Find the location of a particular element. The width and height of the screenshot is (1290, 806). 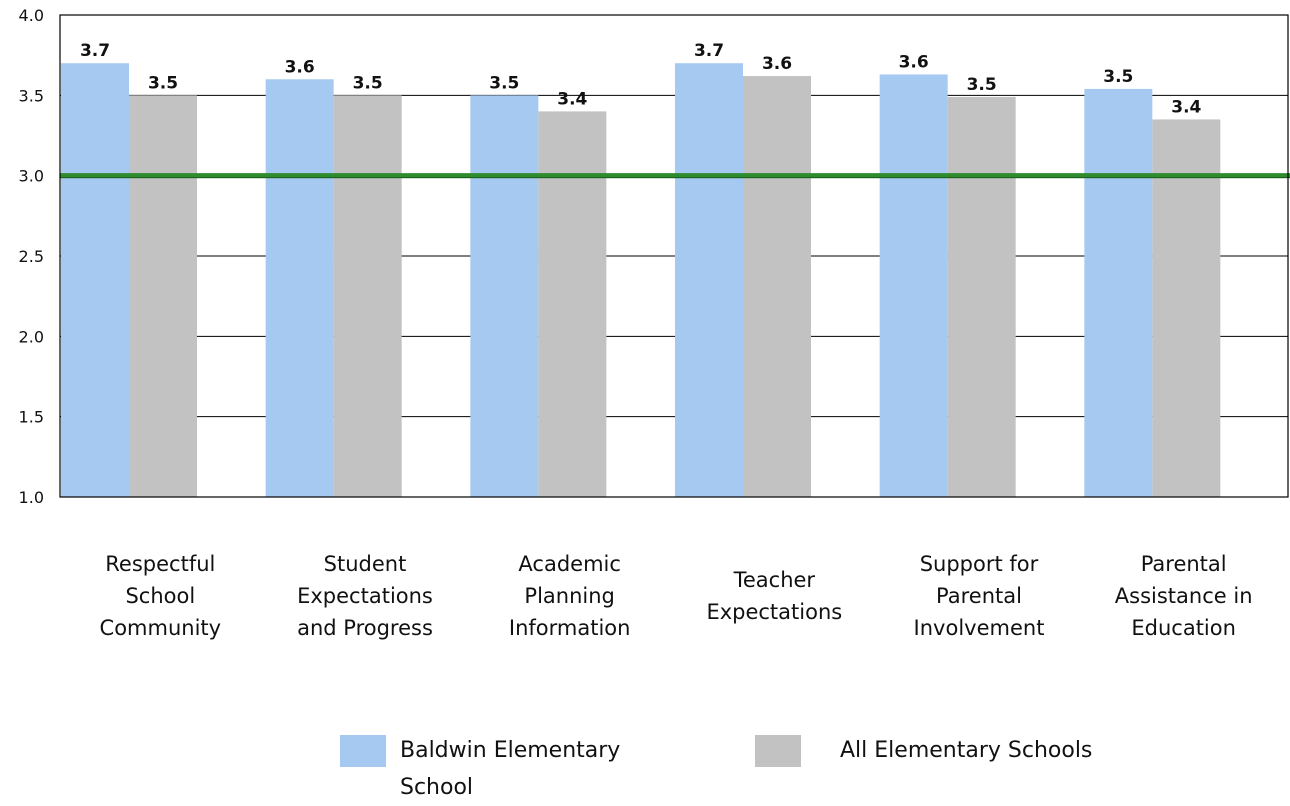

x-category-label-line: Assistance in is located at coordinates (1183, 596).